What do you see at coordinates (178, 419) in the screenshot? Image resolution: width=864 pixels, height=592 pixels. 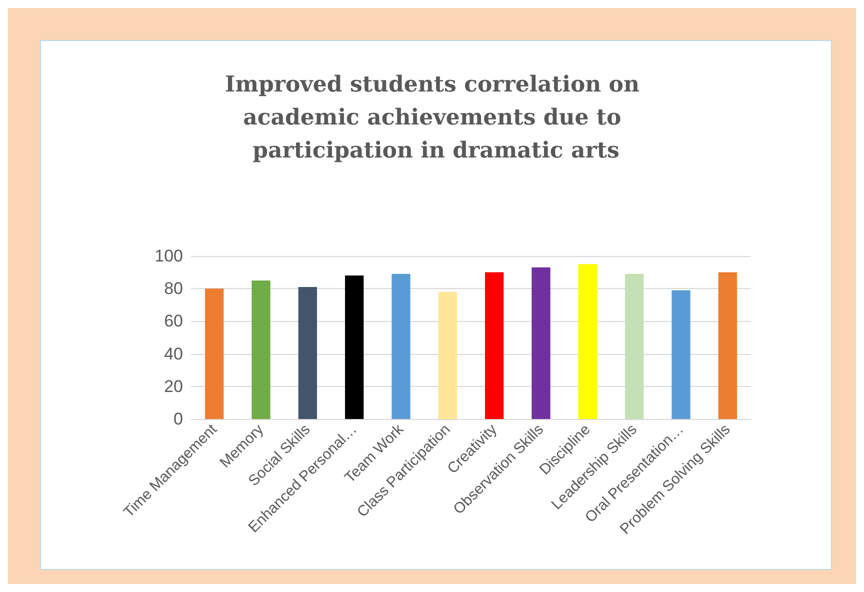 I see `y-tick-label: 0` at bounding box center [178, 419].